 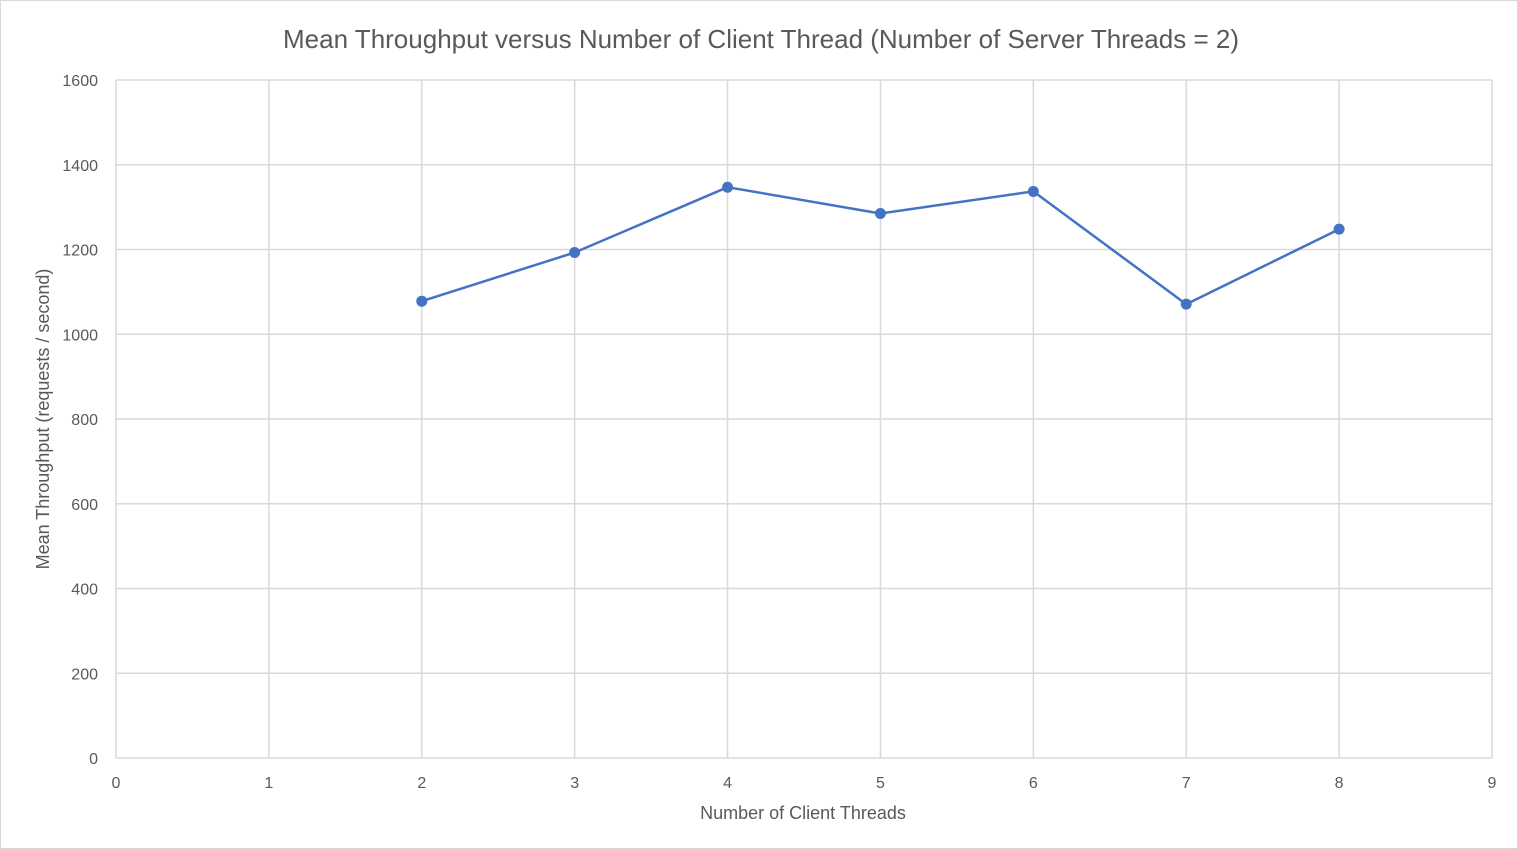 What do you see at coordinates (1339, 783) in the screenshot?
I see `x-tick-label: 8` at bounding box center [1339, 783].